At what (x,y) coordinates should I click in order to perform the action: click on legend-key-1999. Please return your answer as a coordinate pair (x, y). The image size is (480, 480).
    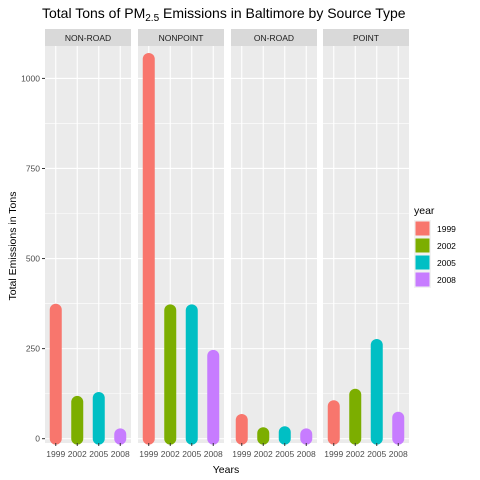
    Looking at the image, I should click on (422, 228).